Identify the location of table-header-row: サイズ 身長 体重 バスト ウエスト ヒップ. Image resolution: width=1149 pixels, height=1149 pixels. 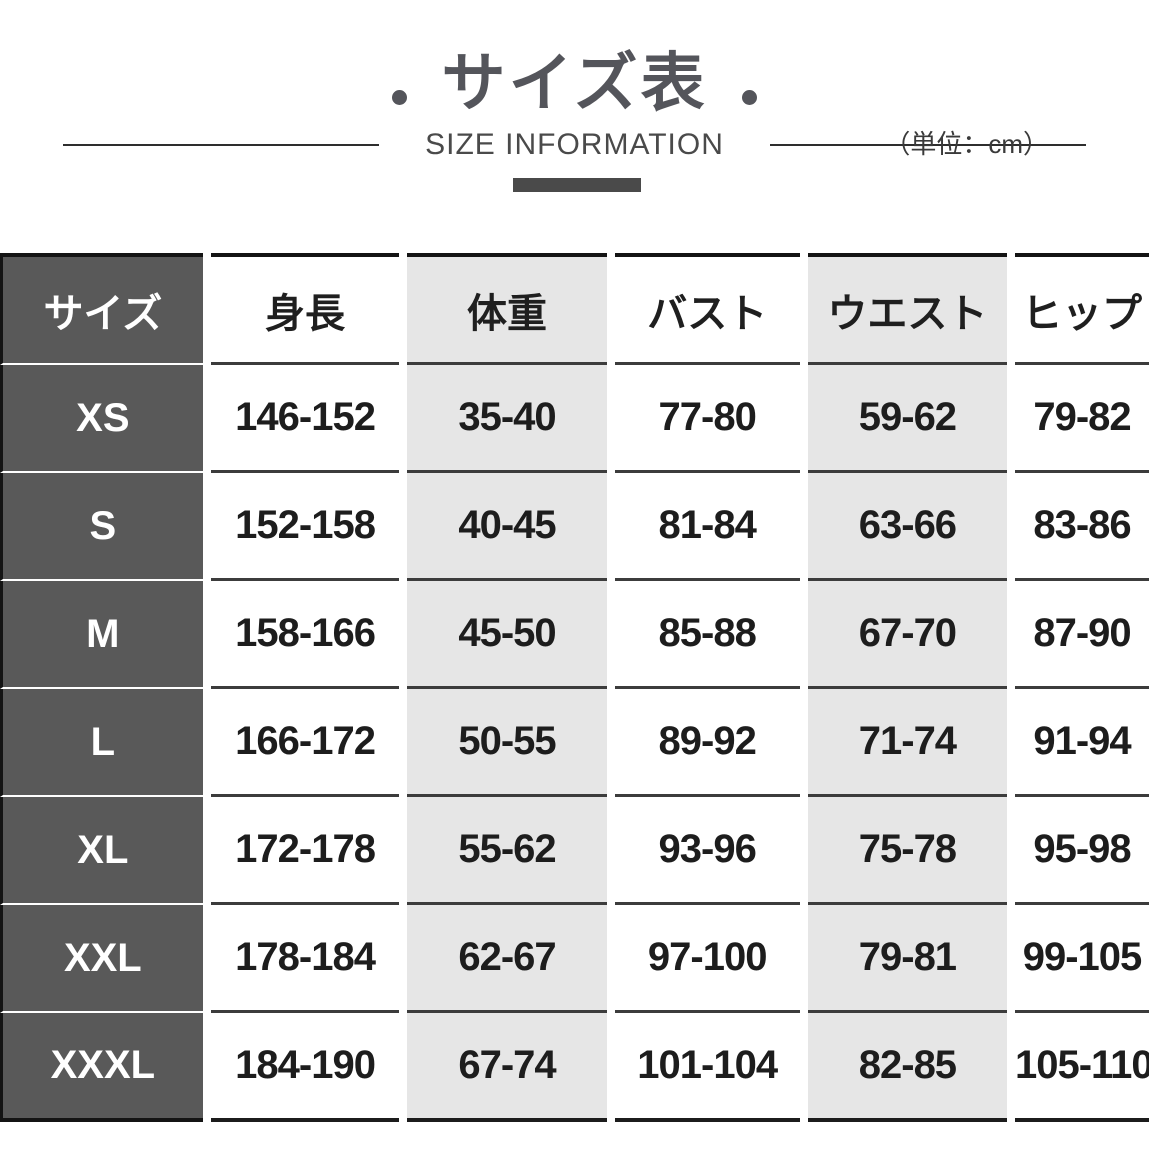
(574, 309).